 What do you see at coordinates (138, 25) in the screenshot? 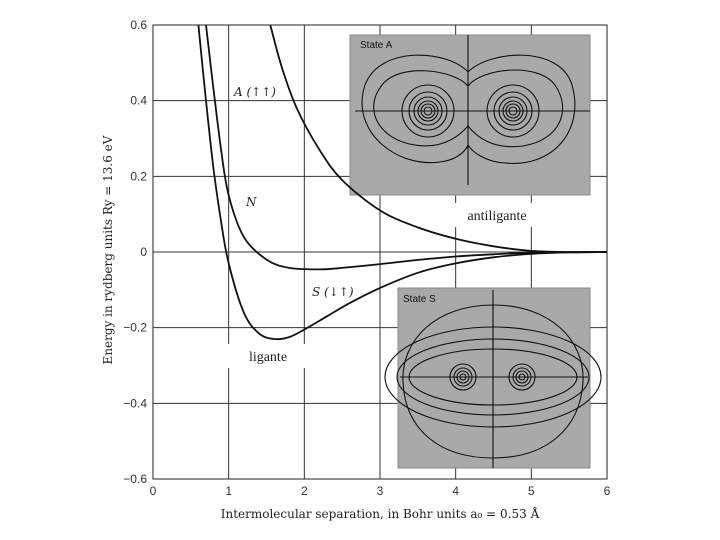
I see `y-tick-label: 0.6` at bounding box center [138, 25].